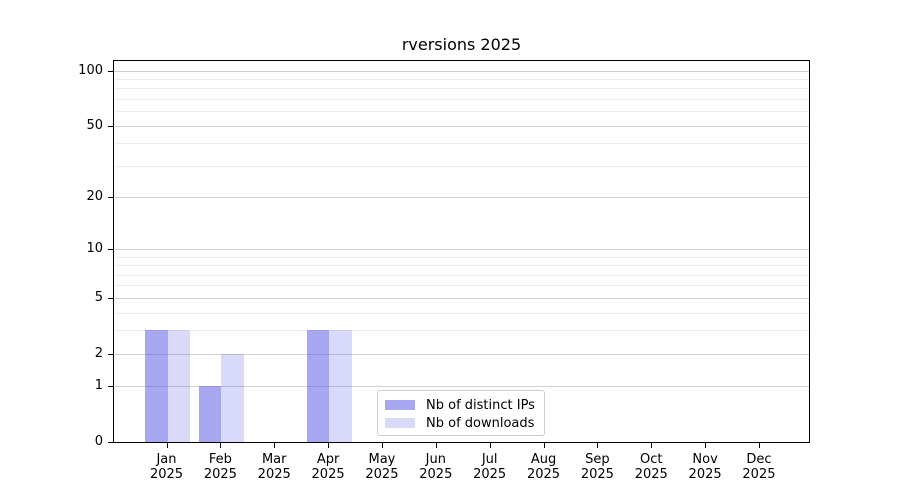 The image size is (900, 500). I want to click on x-tick-mark-sep, so click(598, 445).